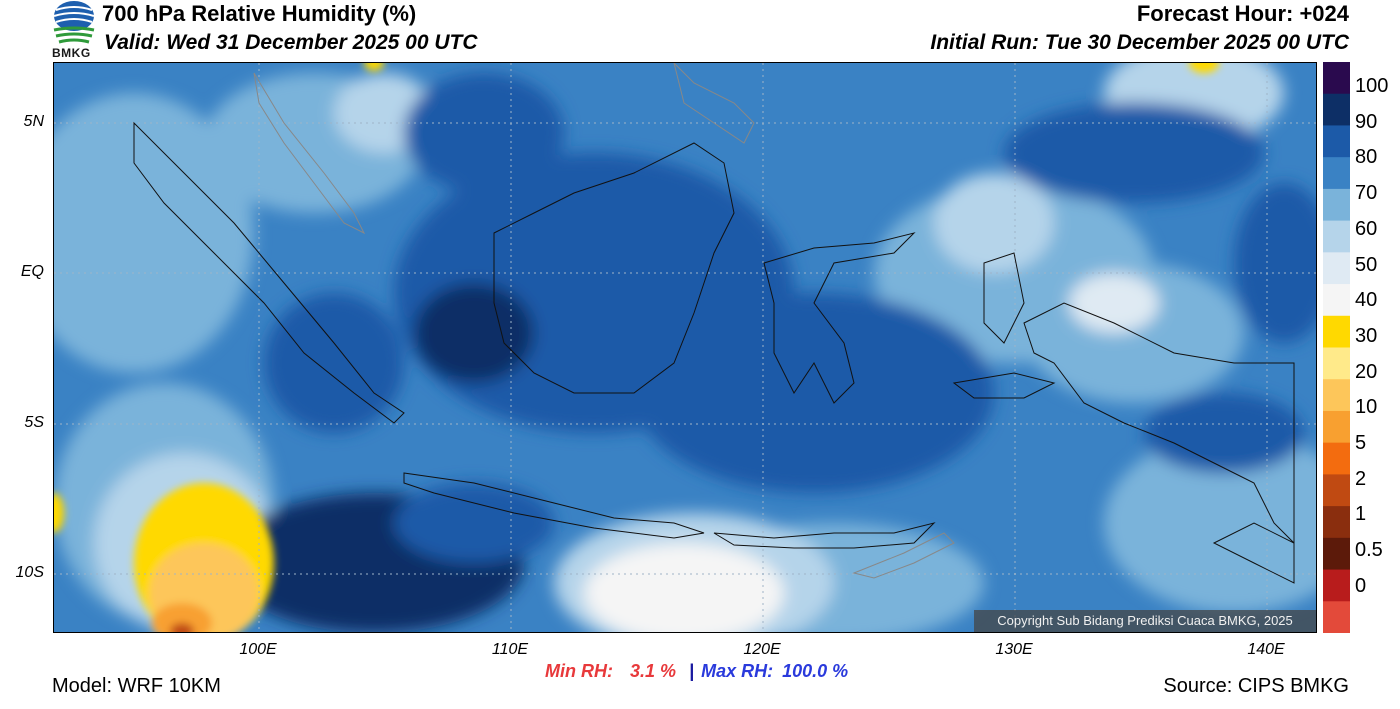  Describe the element at coordinates (1366, 193) in the screenshot. I see `colorbar-label: 70` at that location.